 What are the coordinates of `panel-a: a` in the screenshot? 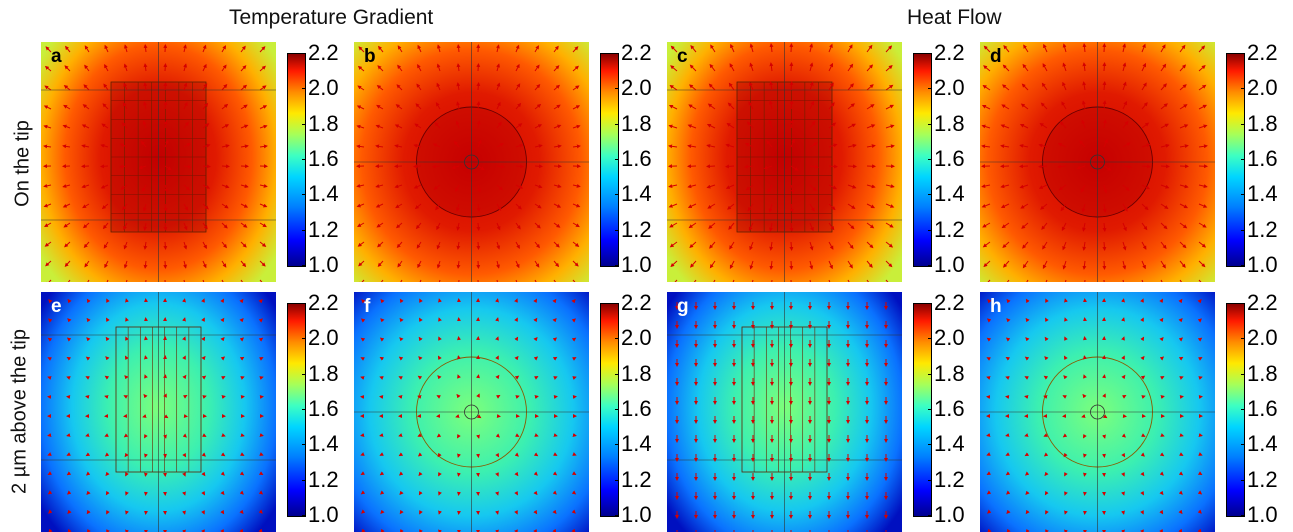 It's located at (158, 162).